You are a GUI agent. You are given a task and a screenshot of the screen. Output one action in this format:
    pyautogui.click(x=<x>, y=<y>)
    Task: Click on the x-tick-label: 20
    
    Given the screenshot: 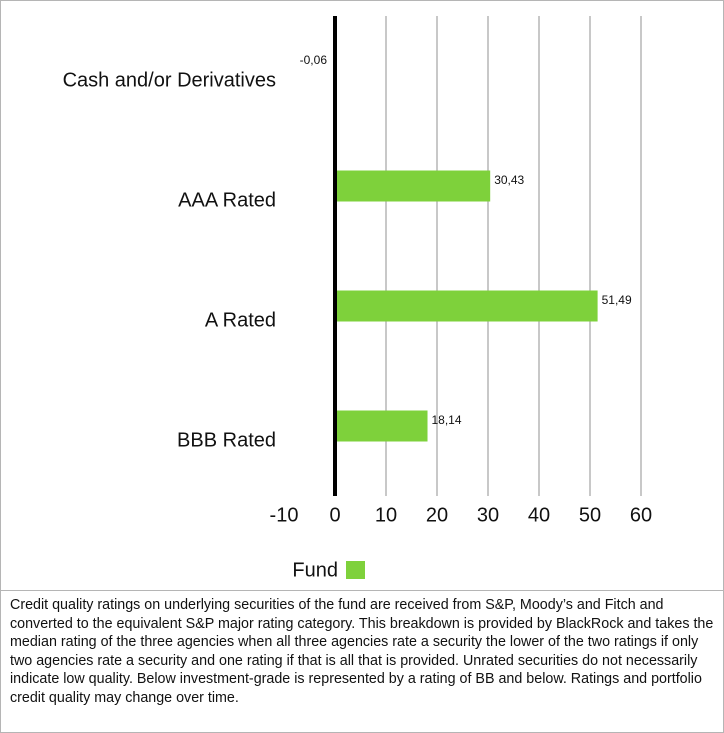 What is the action you would take?
    pyautogui.click(x=437, y=515)
    